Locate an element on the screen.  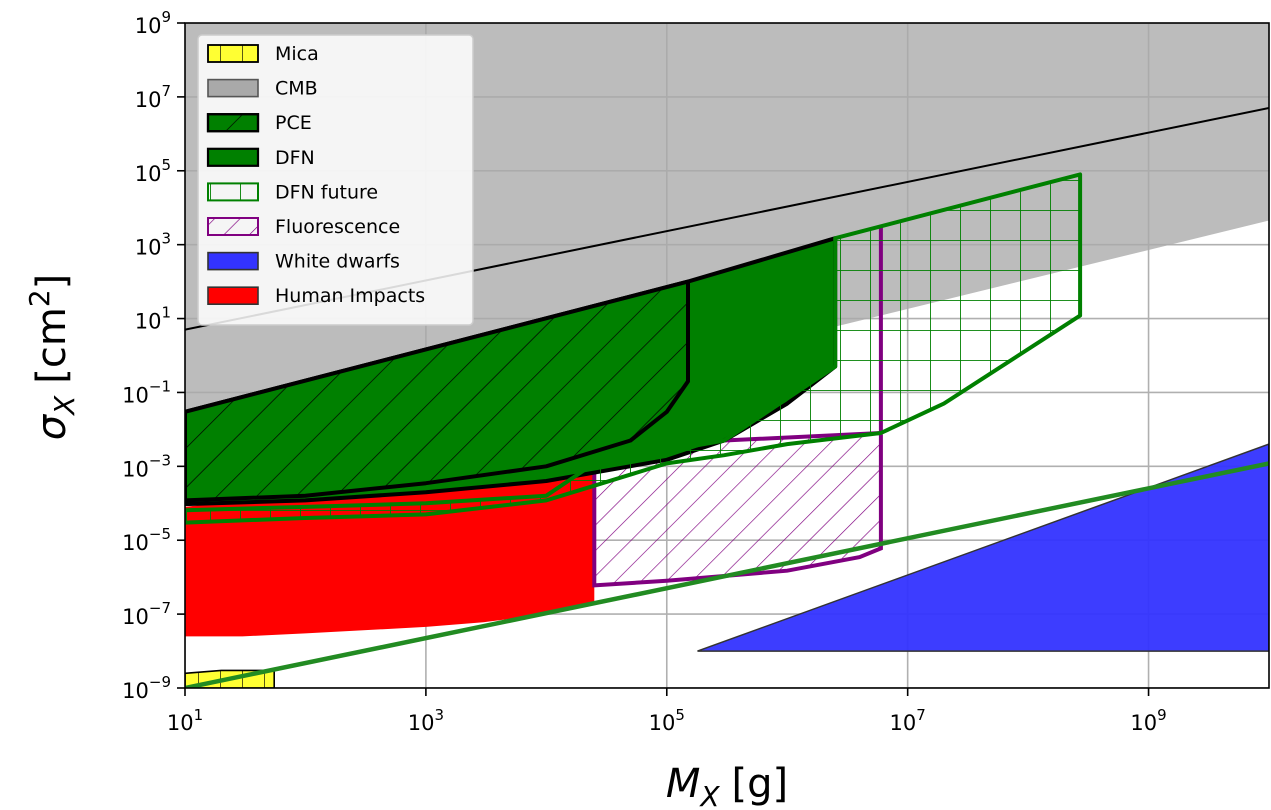
y-axis-title-unit-close: ] is located at coordinates (52, 282).